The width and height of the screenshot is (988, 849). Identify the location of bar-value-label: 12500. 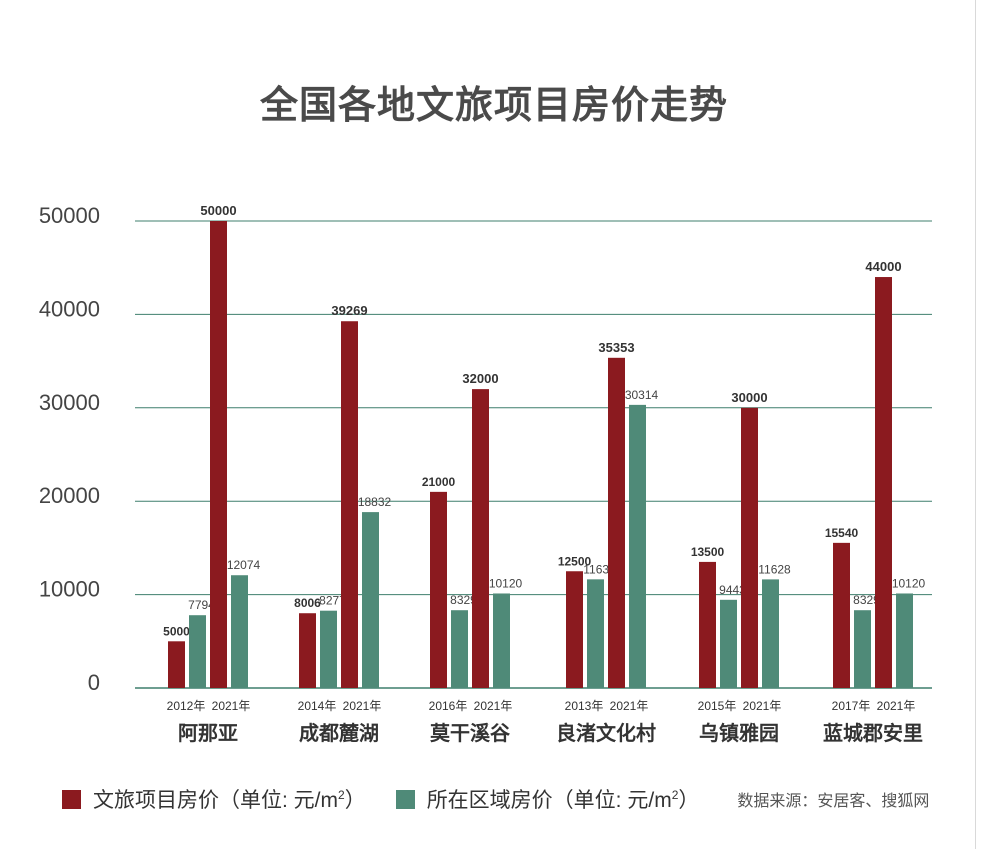
(575, 561).